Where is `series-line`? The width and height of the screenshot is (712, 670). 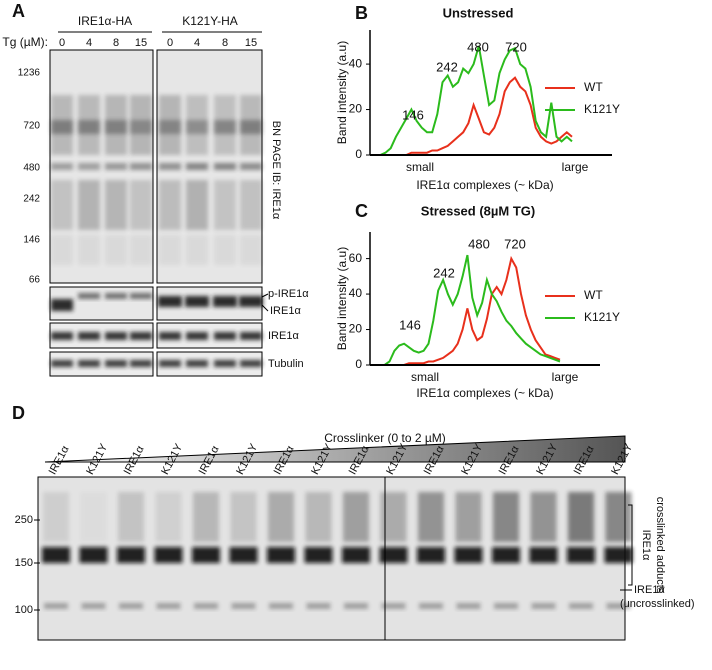 series-line is located at coordinates (471, 100).